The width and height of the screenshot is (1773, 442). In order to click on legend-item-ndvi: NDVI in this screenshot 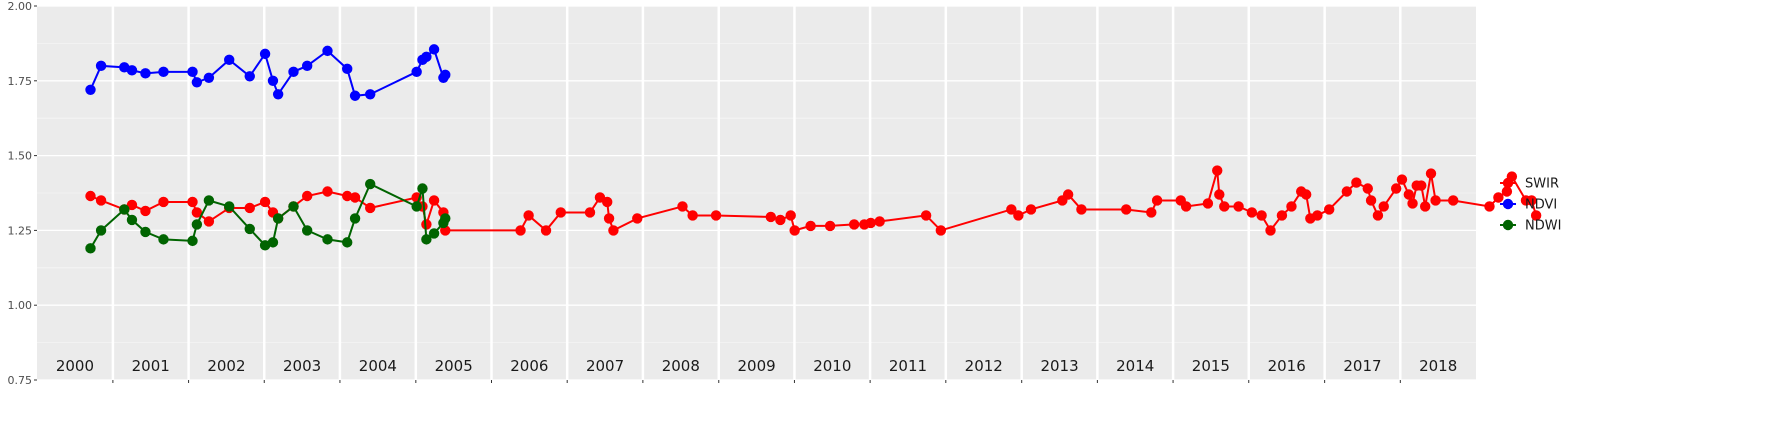, I will do `click(1528, 205)`.